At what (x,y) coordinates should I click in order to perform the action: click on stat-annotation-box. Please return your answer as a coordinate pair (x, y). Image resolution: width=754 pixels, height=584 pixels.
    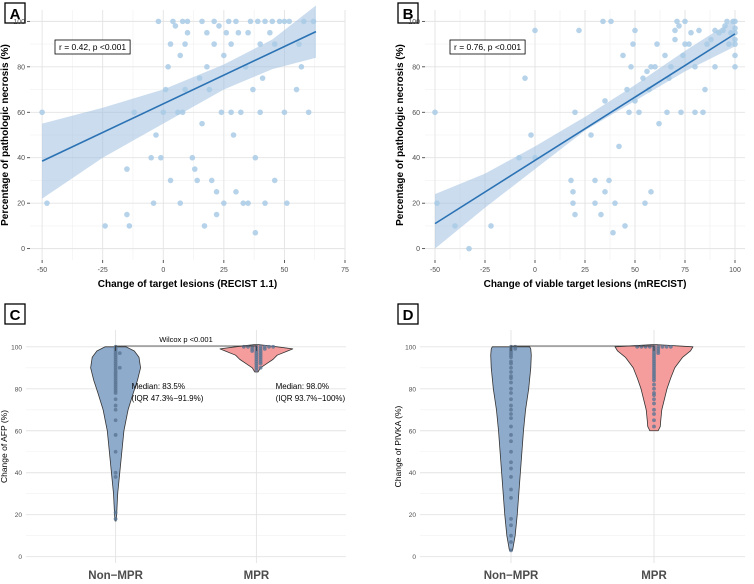
    Looking at the image, I should click on (487, 47).